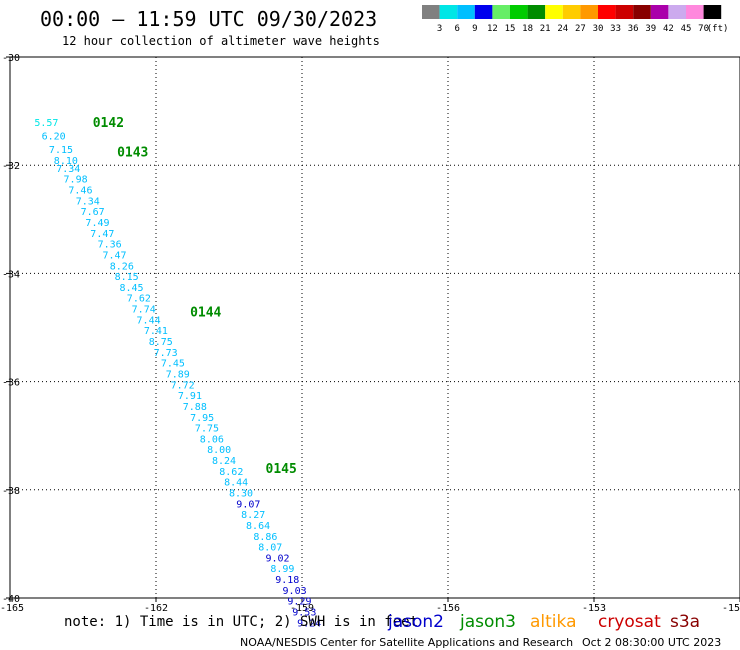 The width and height of the screenshot is (740, 650). Describe the element at coordinates (629, 622) in the screenshot. I see `satellite-label-cryosat: cryosat` at that location.